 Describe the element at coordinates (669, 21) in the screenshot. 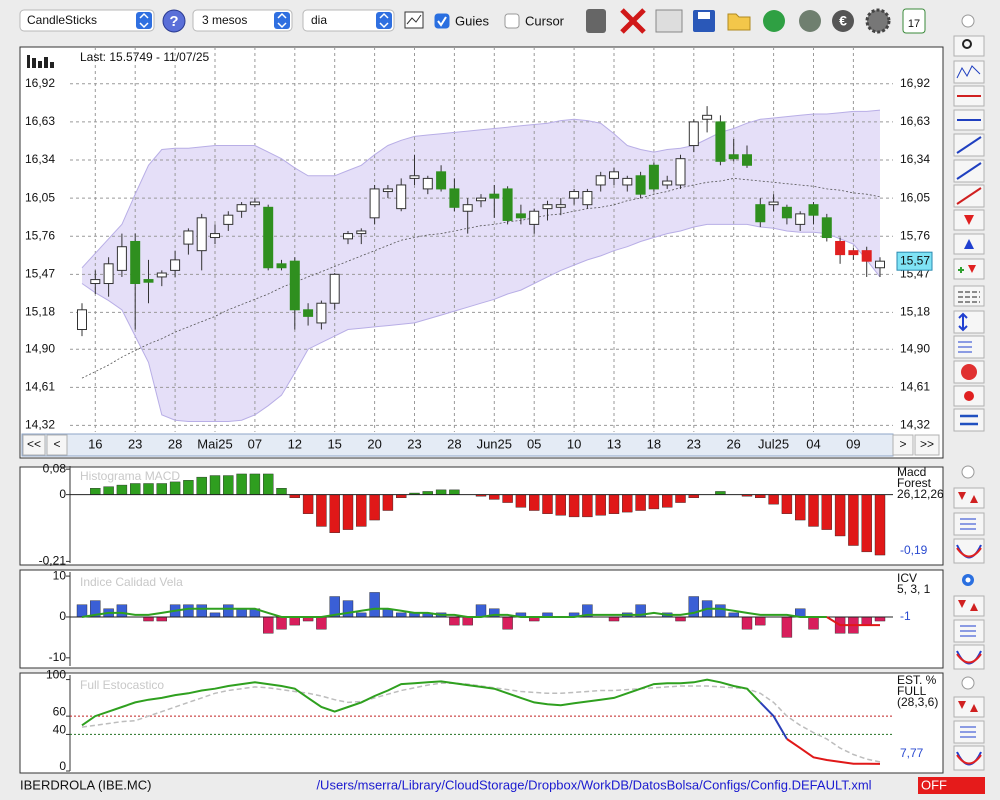

I see `print-icon` at that location.